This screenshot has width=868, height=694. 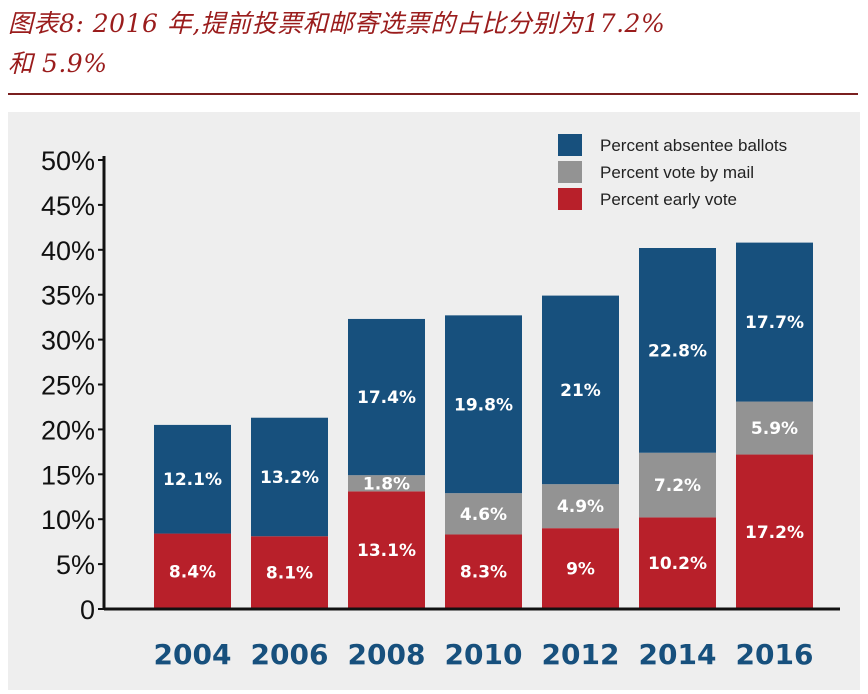 What do you see at coordinates (677, 172) in the screenshot?
I see `legend-label-mail: Percent vote by mail` at bounding box center [677, 172].